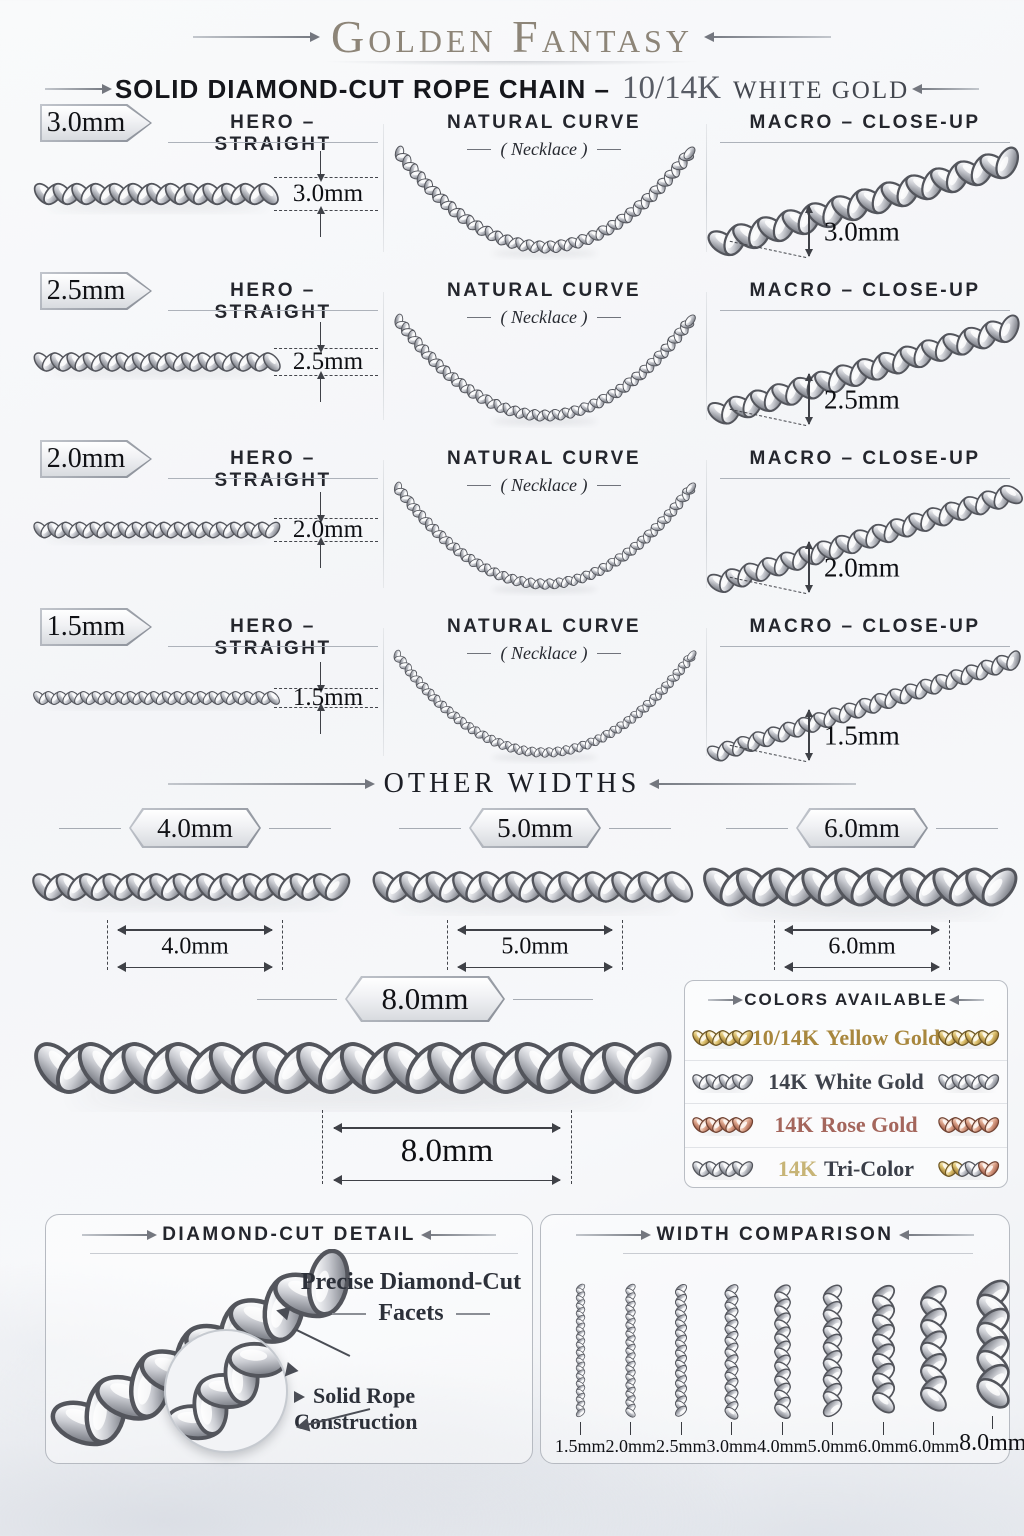 This screenshot has width=1024, height=1536. I want to click on size-badge: 8.0mm, so click(425, 999).